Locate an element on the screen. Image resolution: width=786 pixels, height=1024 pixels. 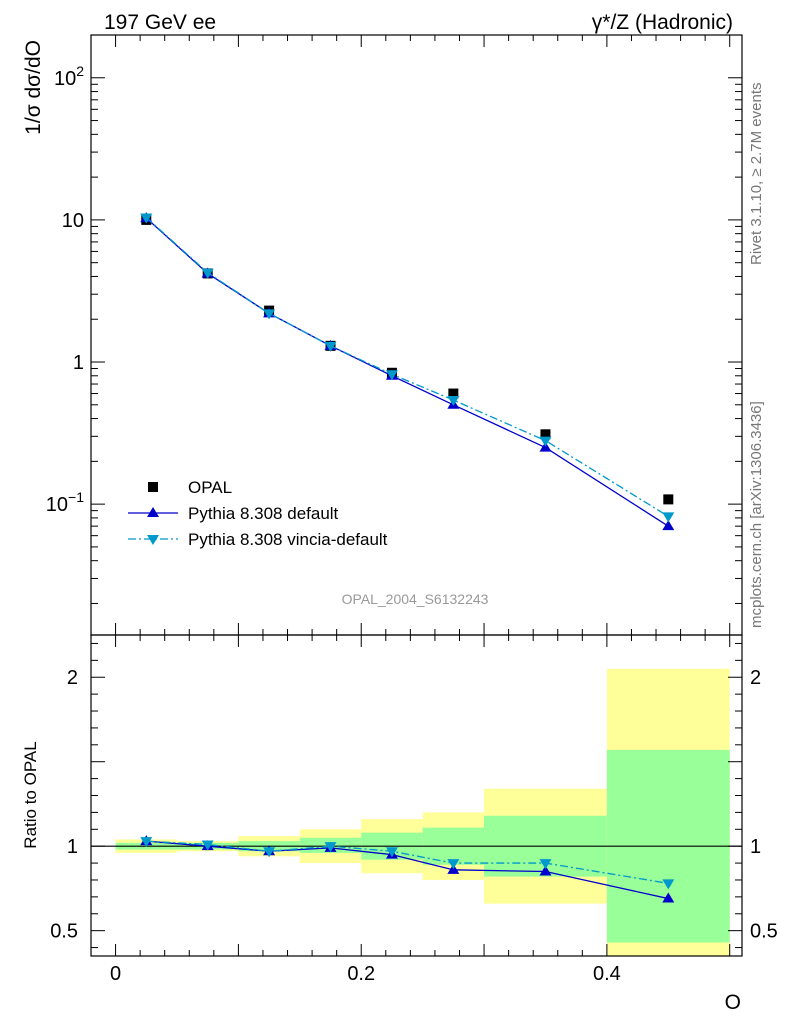
header-right: γ*/Z (Hadronic) is located at coordinates (662, 22).